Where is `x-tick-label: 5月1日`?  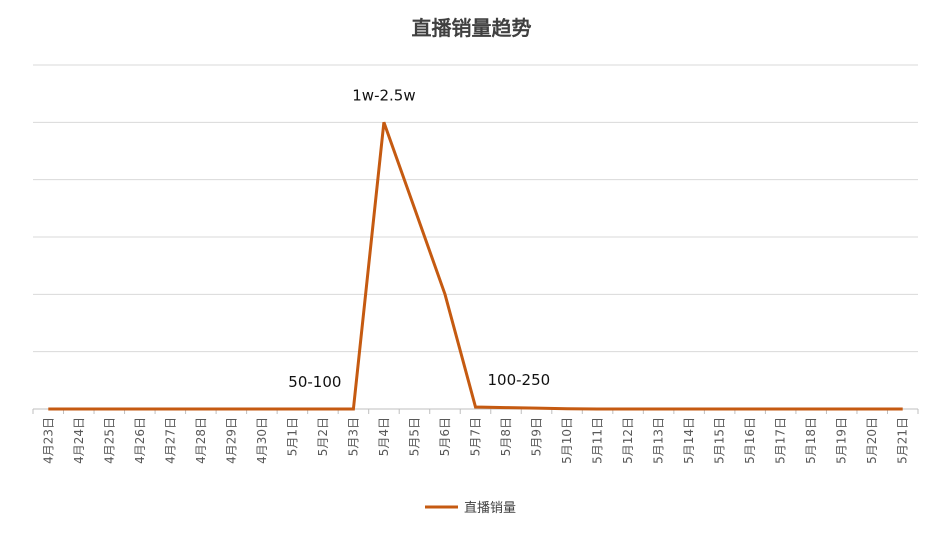 x-tick-label: 5月1日 is located at coordinates (292, 436).